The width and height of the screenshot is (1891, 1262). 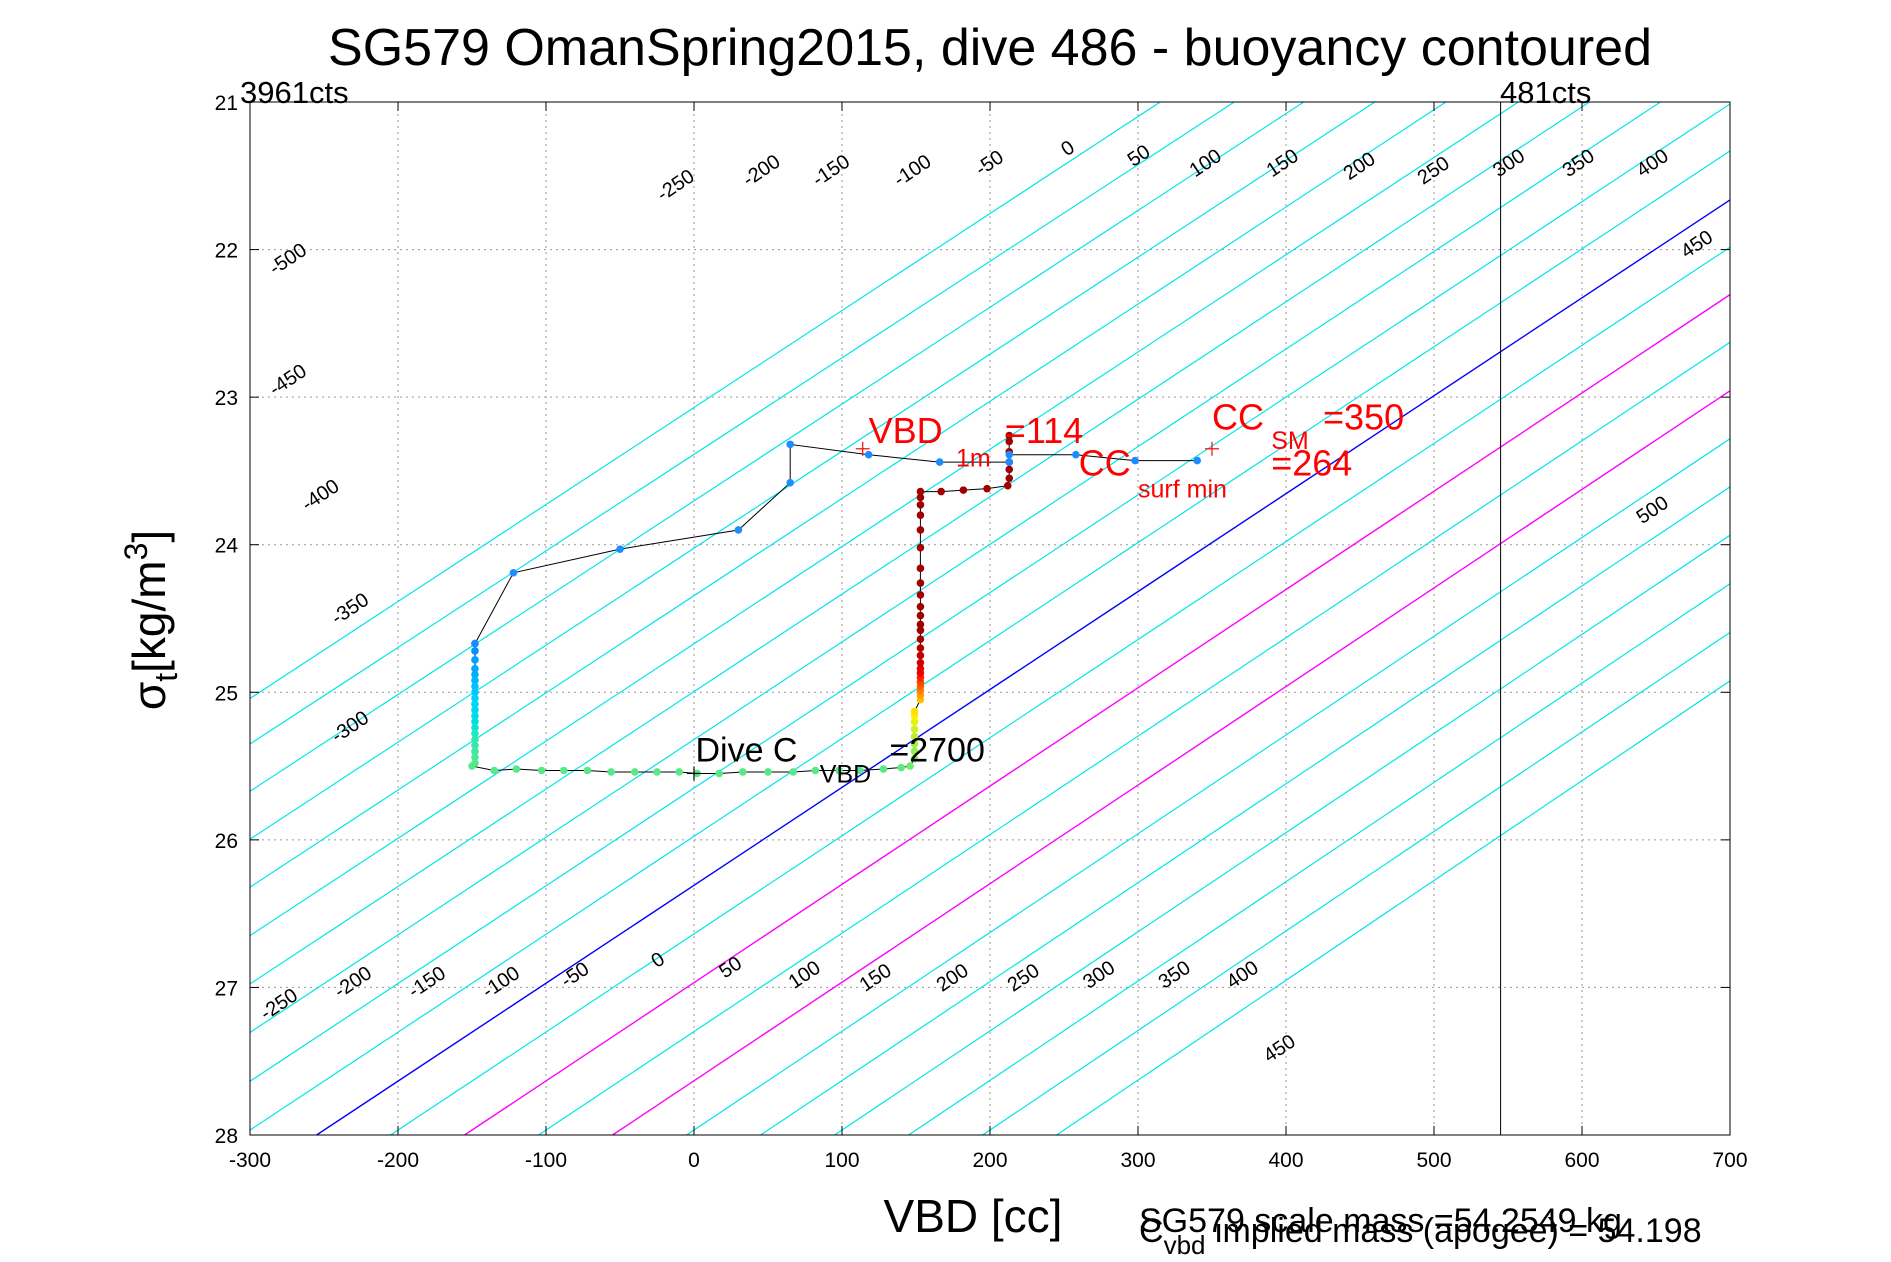 I want to click on y-tick-label: 26, so click(x=226, y=841).